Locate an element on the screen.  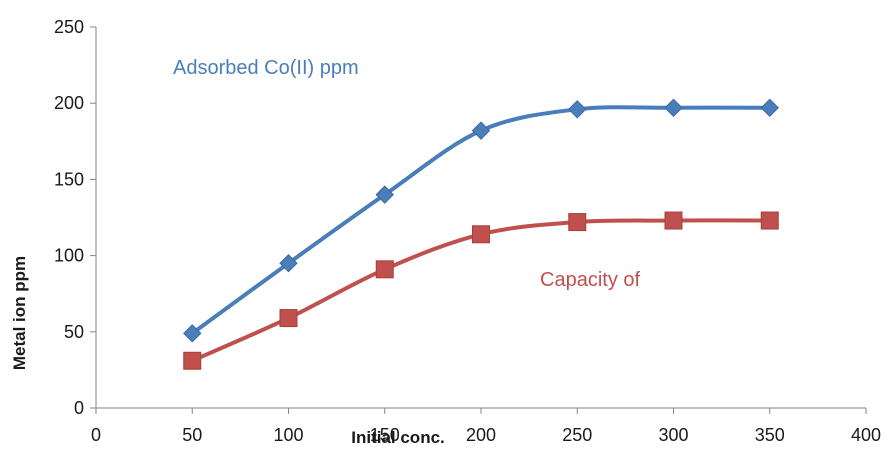
x-tick-label: 400 is located at coordinates (866, 435).